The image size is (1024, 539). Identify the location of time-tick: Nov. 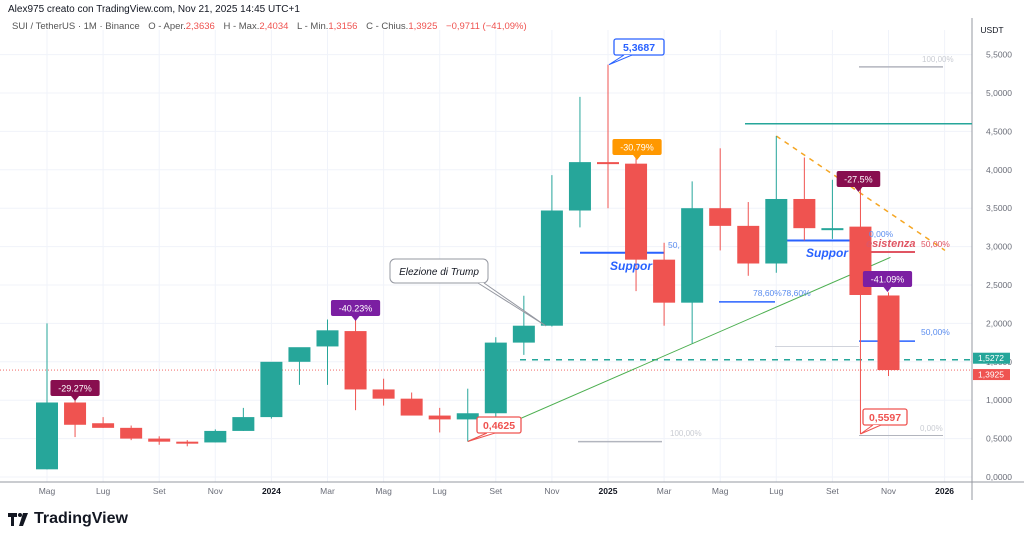
(552, 491).